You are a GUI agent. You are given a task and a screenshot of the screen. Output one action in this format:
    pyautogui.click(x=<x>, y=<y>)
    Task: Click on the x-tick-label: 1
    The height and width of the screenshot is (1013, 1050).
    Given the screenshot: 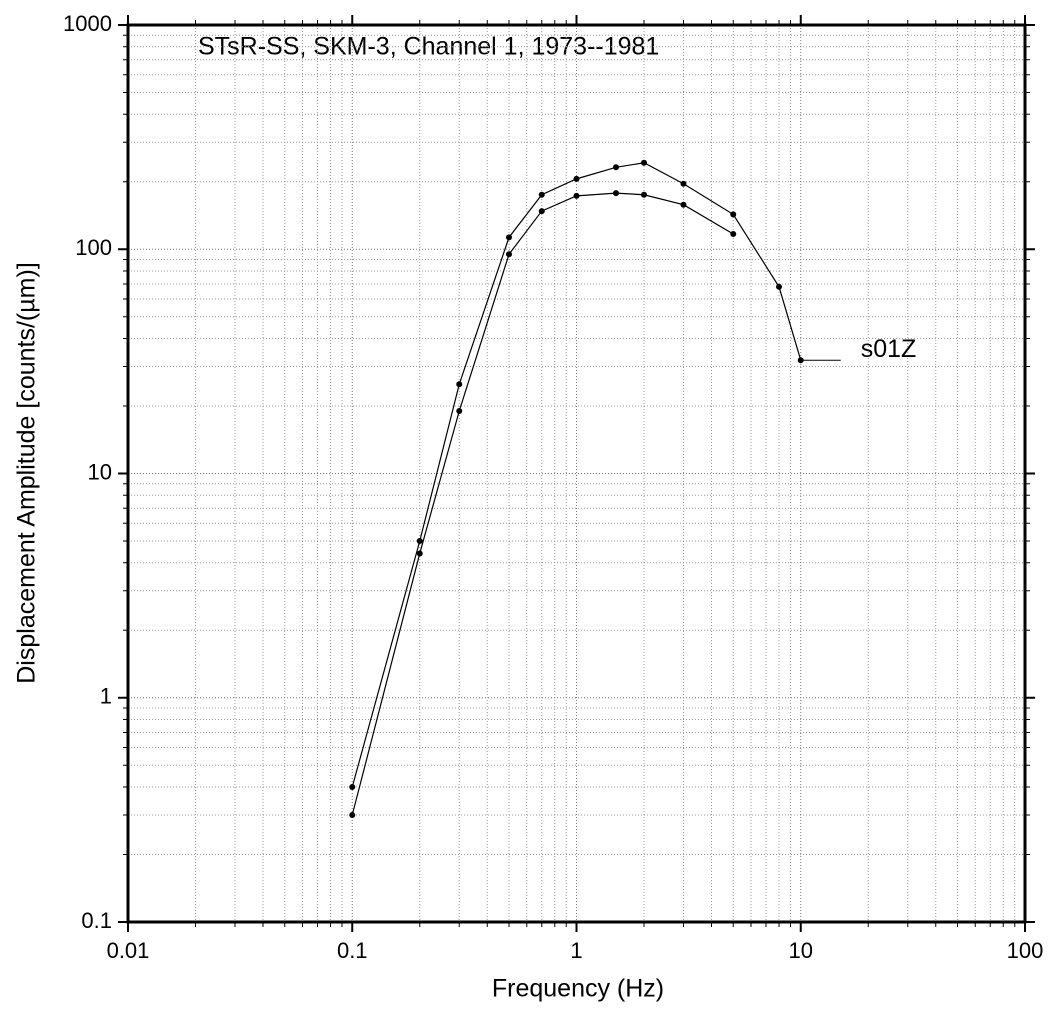 What is the action you would take?
    pyautogui.click(x=576, y=950)
    